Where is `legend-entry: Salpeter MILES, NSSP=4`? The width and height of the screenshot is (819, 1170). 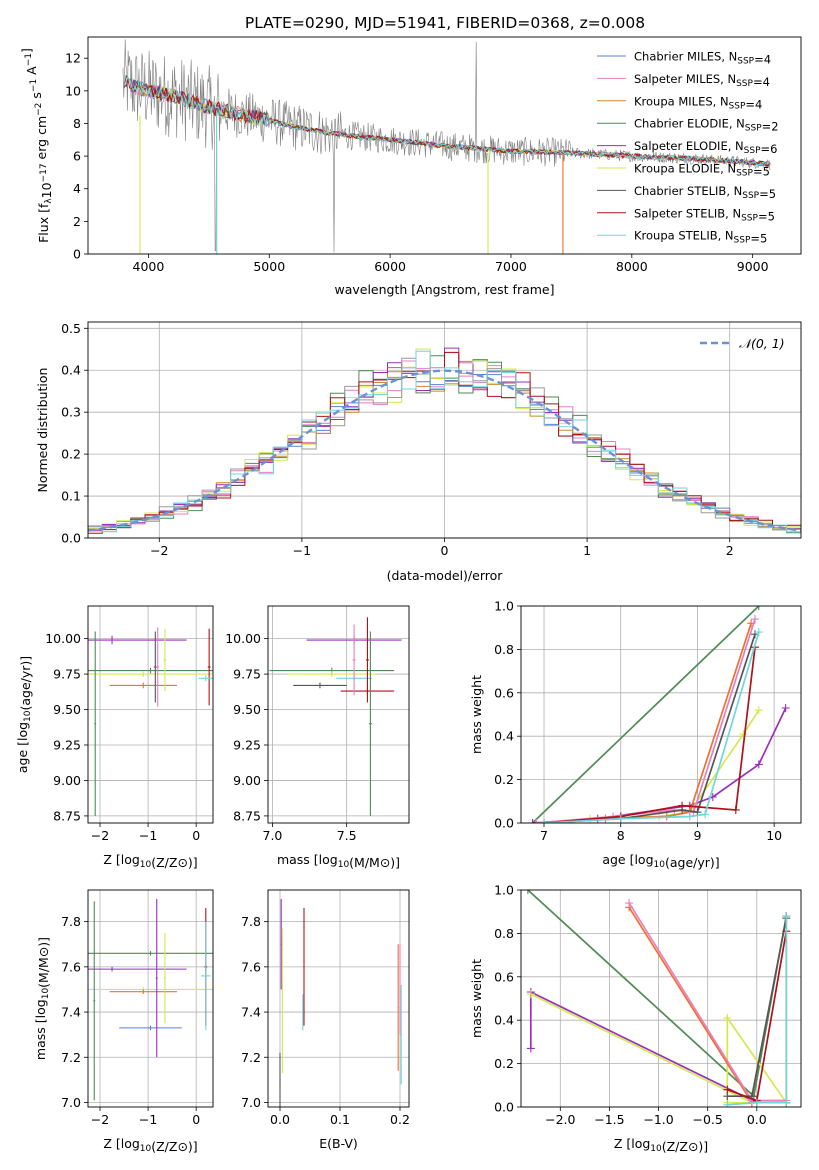
legend-entry: Salpeter MILES, NSSP=4 is located at coordinates (702, 80).